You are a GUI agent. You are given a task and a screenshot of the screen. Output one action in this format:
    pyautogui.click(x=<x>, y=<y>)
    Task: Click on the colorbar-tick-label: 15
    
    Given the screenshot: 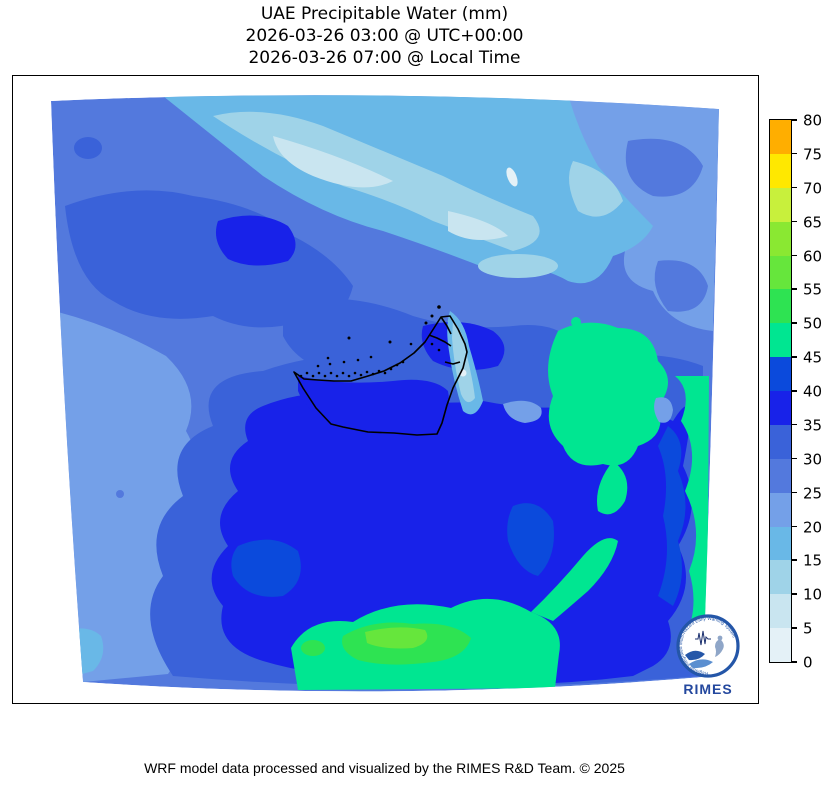 What is the action you would take?
    pyautogui.click(x=813, y=560)
    